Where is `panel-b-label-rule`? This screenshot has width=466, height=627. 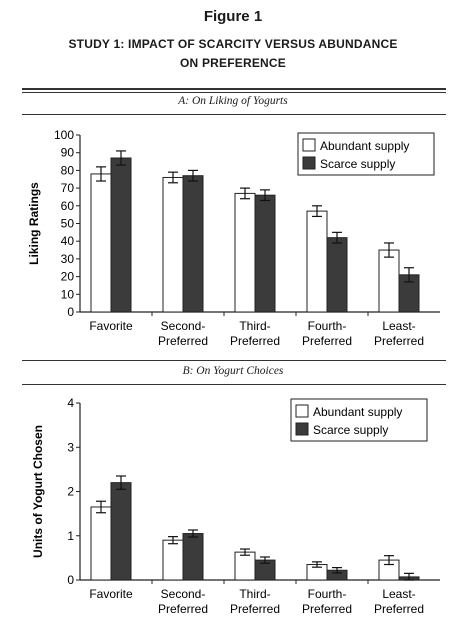 panel-b-label-rule is located at coordinates (234, 384).